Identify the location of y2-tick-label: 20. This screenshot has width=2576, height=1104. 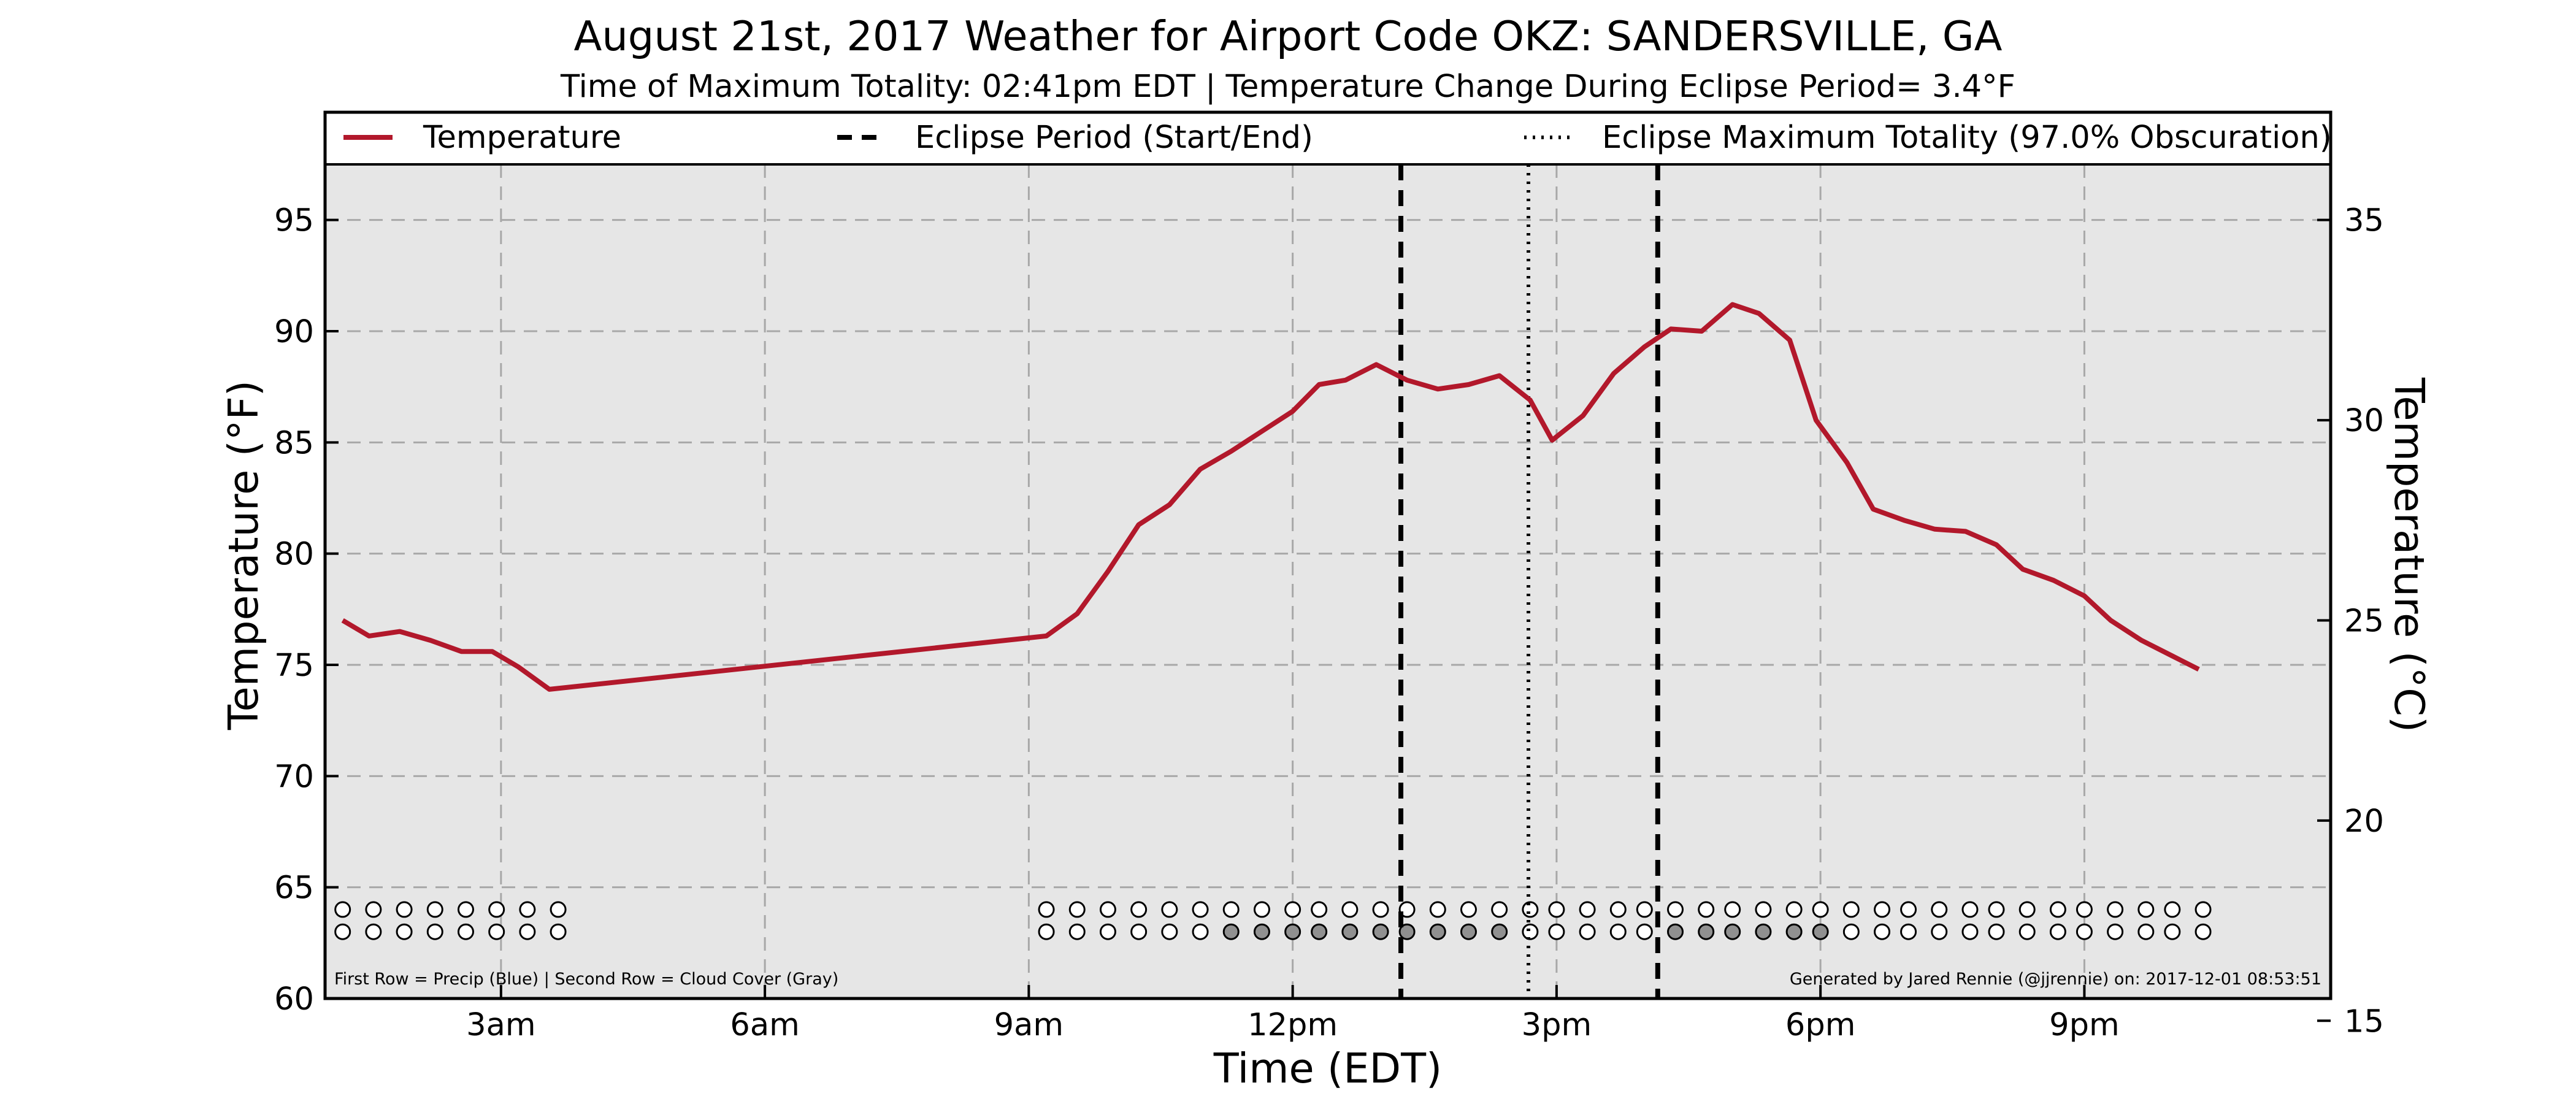
(2364, 821).